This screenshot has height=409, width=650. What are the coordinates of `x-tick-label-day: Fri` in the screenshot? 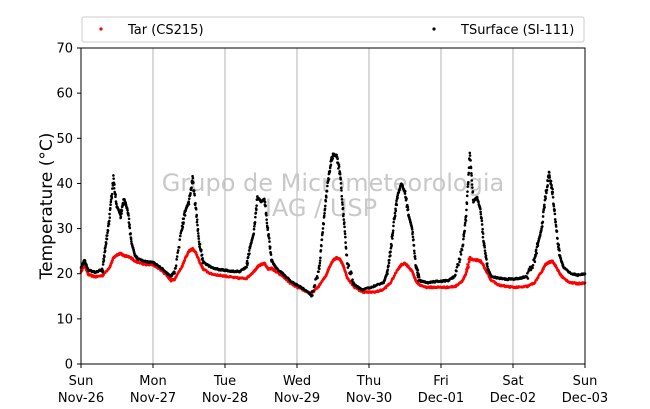 It's located at (441, 381).